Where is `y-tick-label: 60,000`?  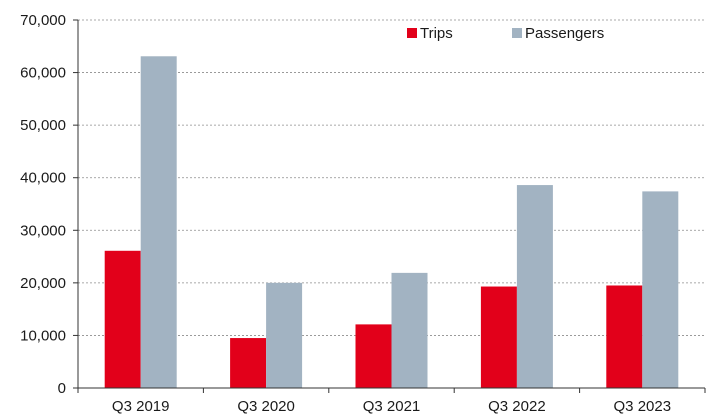
y-tick-label: 60,000 is located at coordinates (43, 73).